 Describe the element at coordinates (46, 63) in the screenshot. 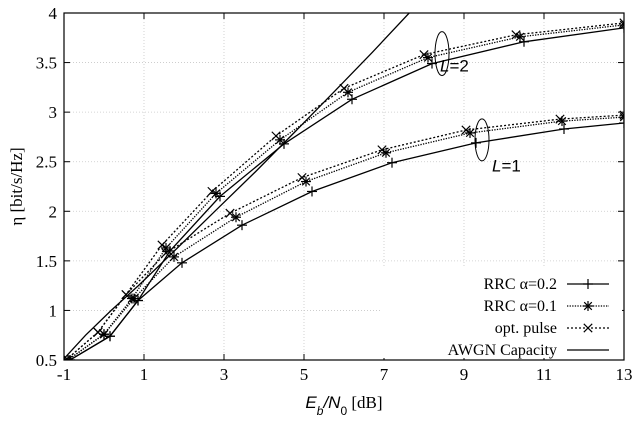

I see `y-tick-label: 3.5` at that location.